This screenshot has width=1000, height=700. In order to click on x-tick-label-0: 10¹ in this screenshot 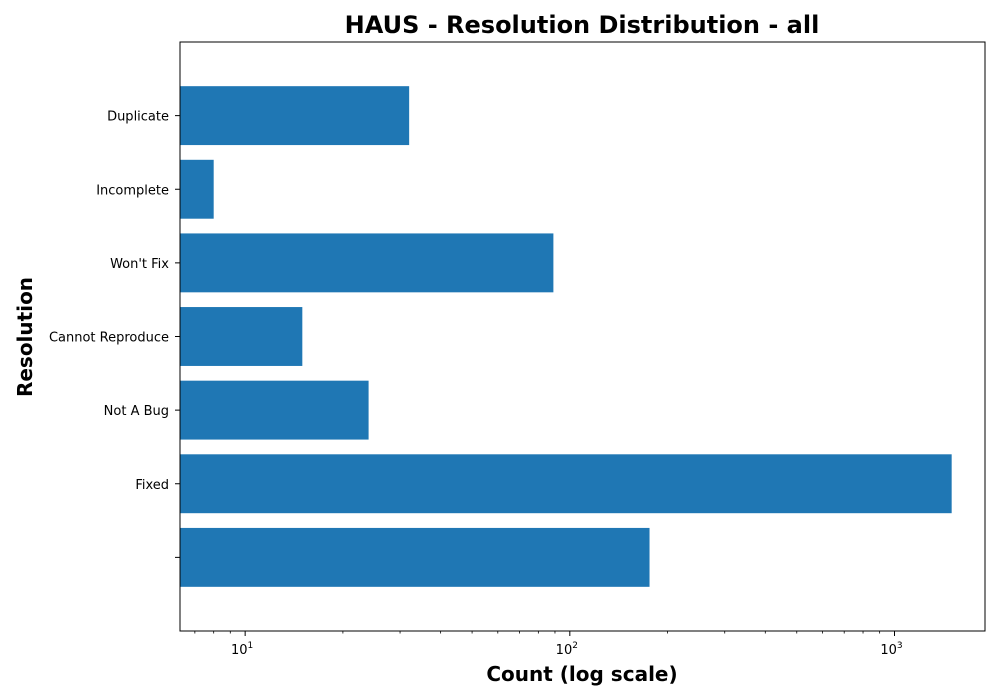, I will do `click(242, 649)`.